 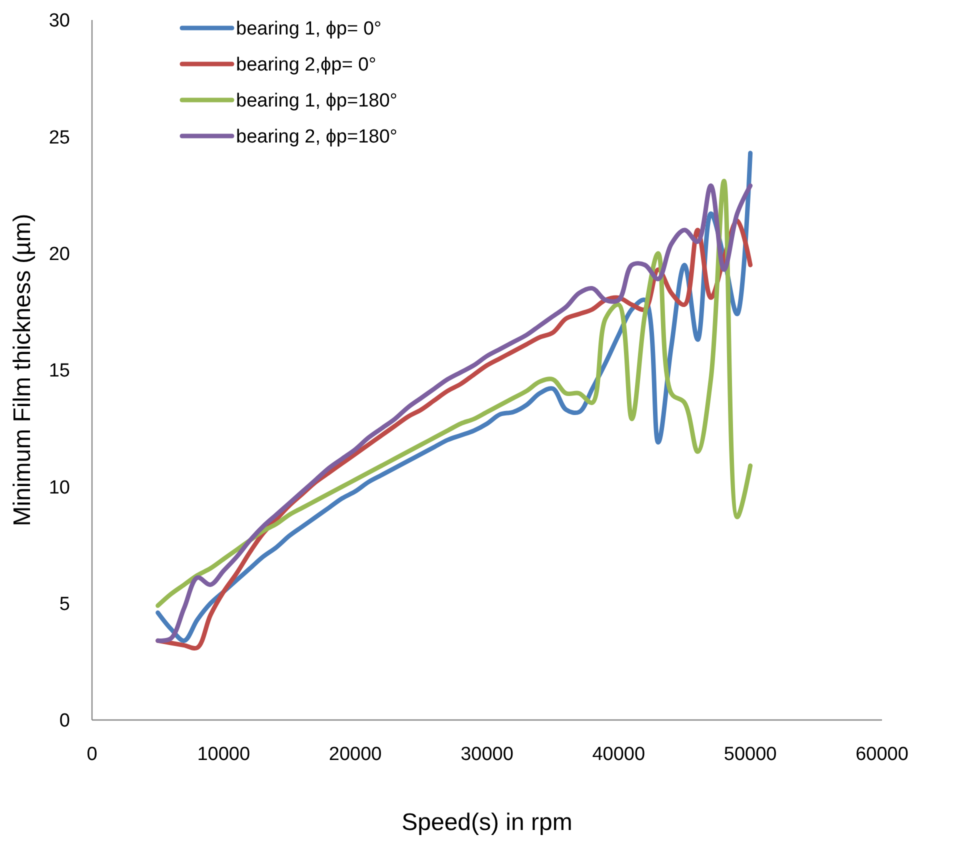 I want to click on legend-label: bearing 2,ϕp= 0°, so click(x=306, y=65).